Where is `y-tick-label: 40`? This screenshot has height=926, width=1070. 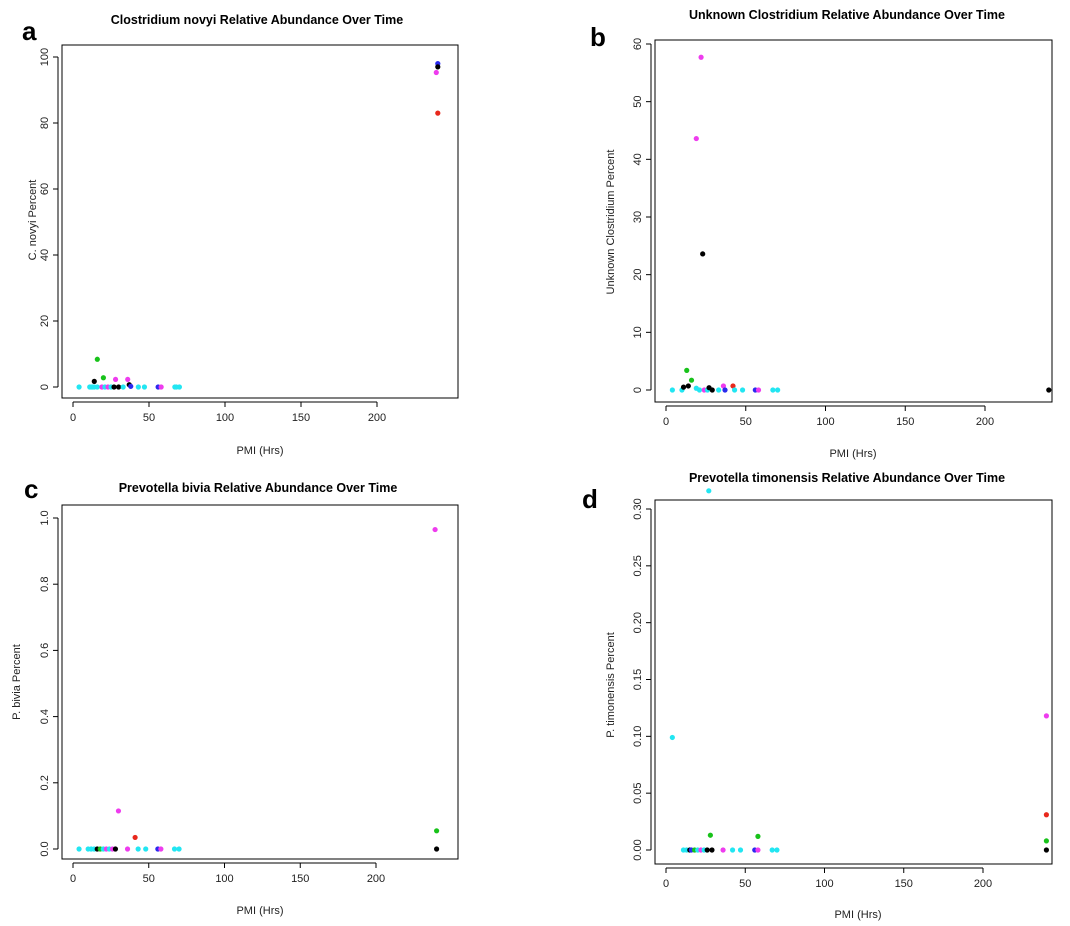 y-tick-label: 40 is located at coordinates (45, 255).